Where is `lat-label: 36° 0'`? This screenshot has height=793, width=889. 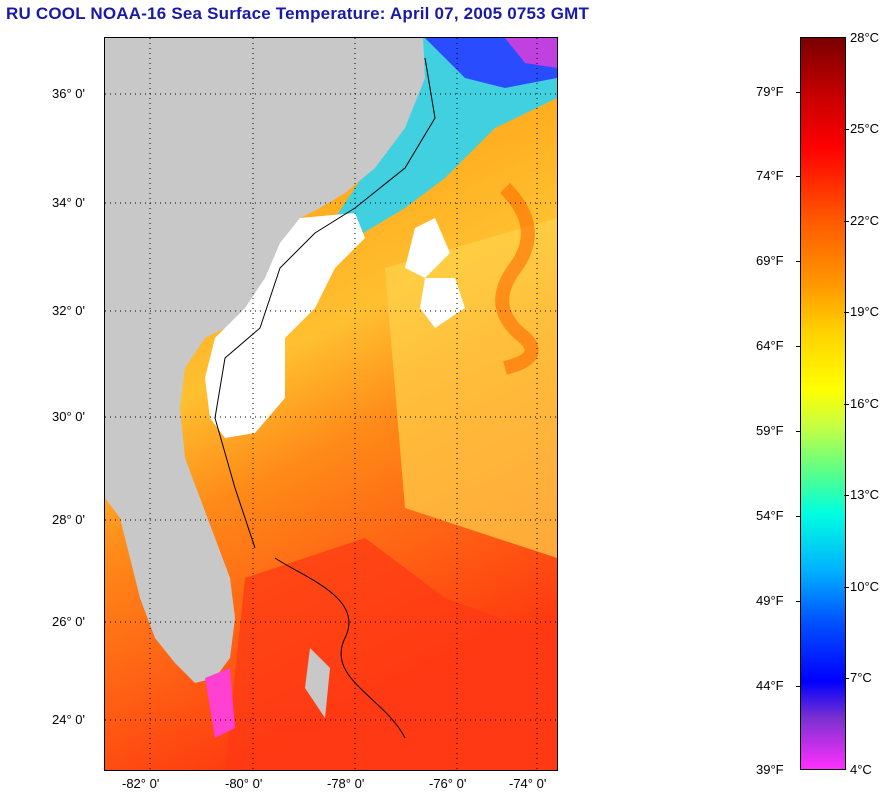 lat-label: 36° 0' is located at coordinates (68, 93).